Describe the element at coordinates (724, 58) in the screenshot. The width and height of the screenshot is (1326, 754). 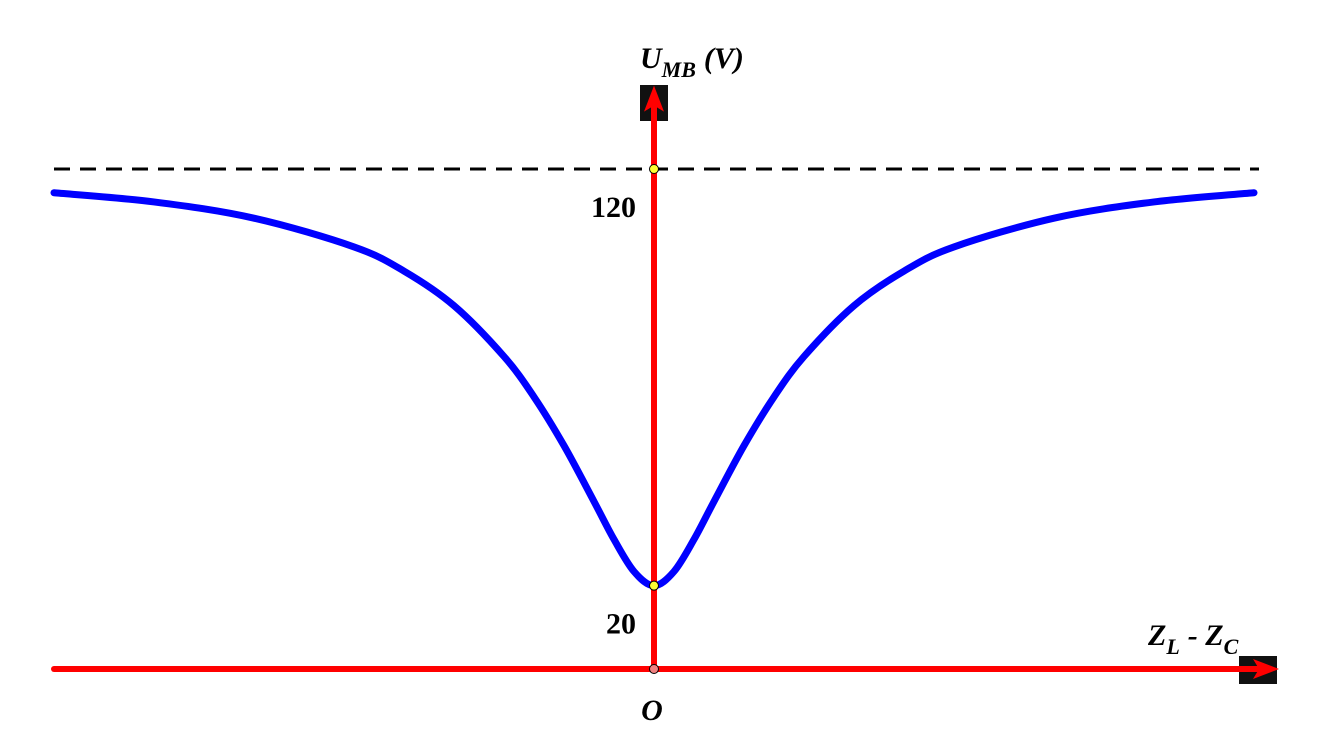
I see `y-label-unit: (V)` at that location.